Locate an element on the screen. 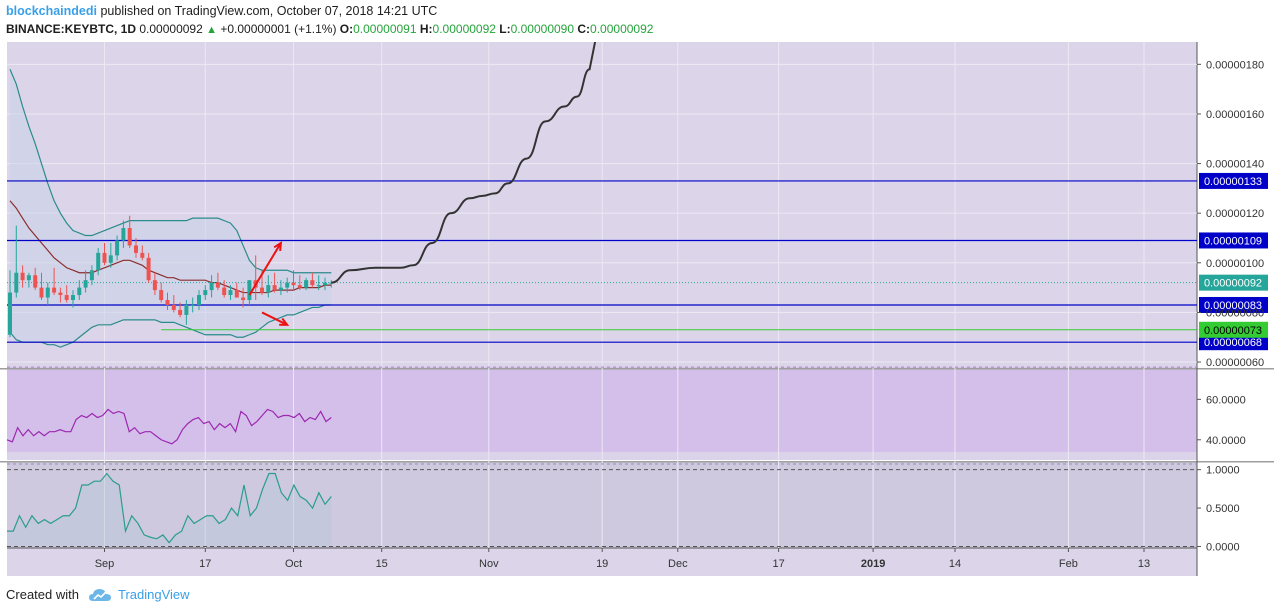 This screenshot has height=612, width=1274. stoch-fill is located at coordinates (169, 510).